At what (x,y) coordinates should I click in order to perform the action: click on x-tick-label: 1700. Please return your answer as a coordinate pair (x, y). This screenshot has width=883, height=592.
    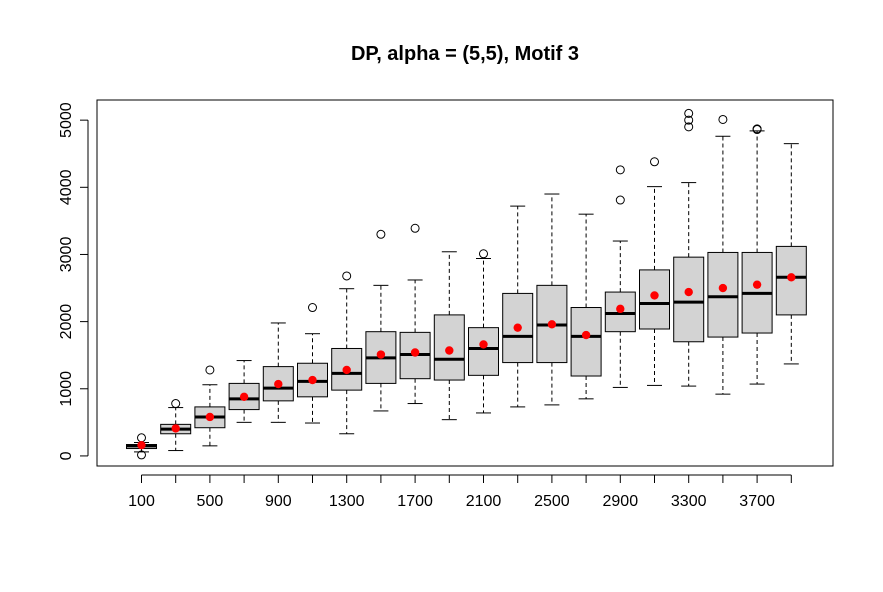
    Looking at the image, I should click on (415, 501).